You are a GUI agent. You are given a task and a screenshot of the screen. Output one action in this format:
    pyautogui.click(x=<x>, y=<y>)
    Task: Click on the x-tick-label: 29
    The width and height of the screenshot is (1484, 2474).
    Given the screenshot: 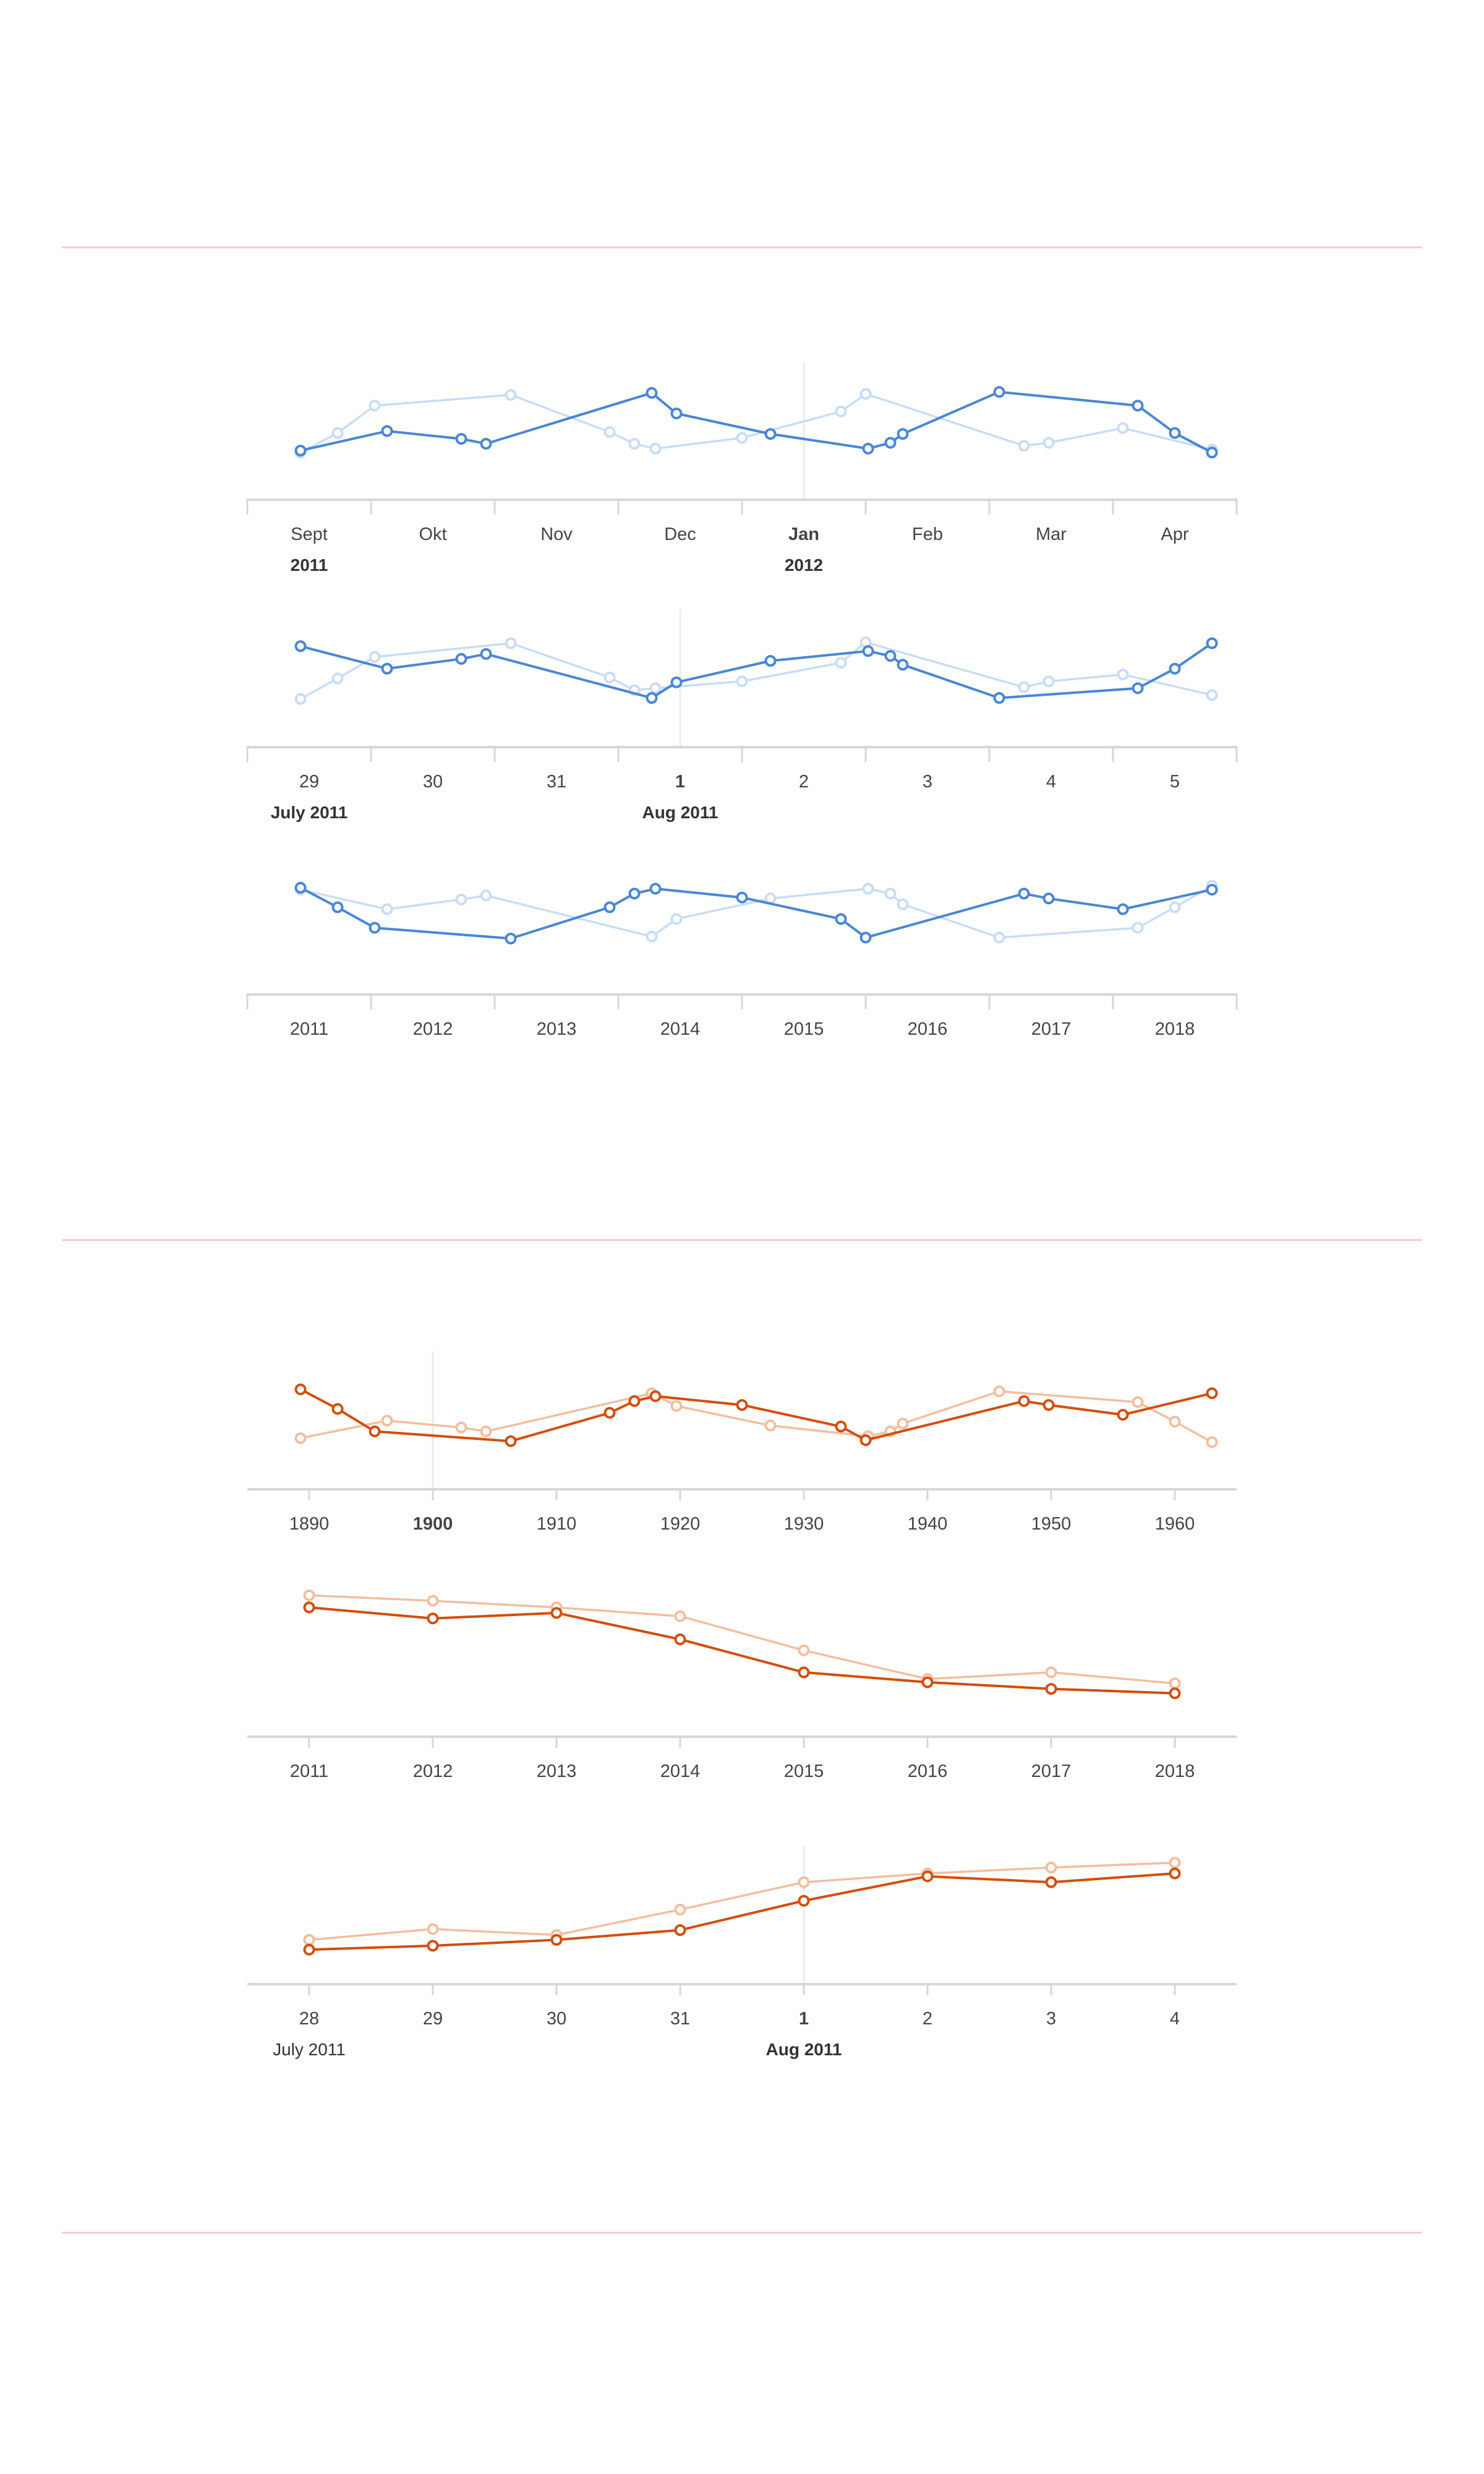 What is the action you would take?
    pyautogui.click(x=309, y=782)
    